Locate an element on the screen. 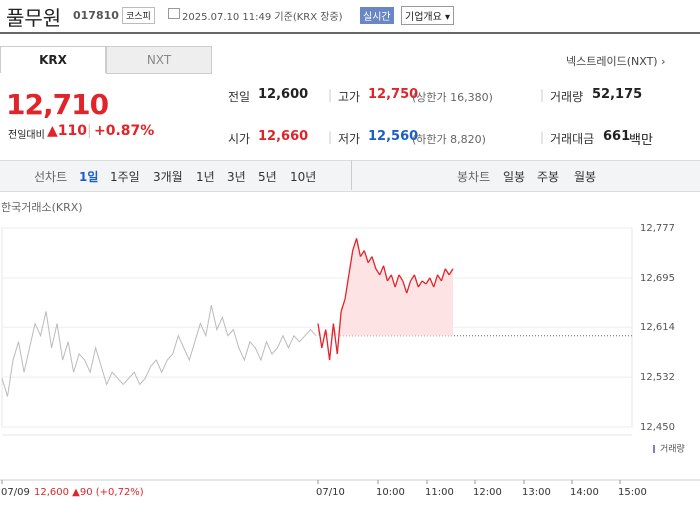 The height and width of the screenshot is (515, 700). x-tick-label: 15:00 is located at coordinates (632, 492).